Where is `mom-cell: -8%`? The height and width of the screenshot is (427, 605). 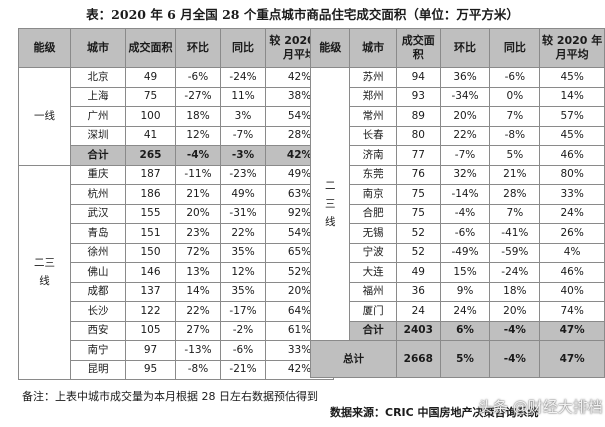 mom-cell: -8% is located at coordinates (198, 369).